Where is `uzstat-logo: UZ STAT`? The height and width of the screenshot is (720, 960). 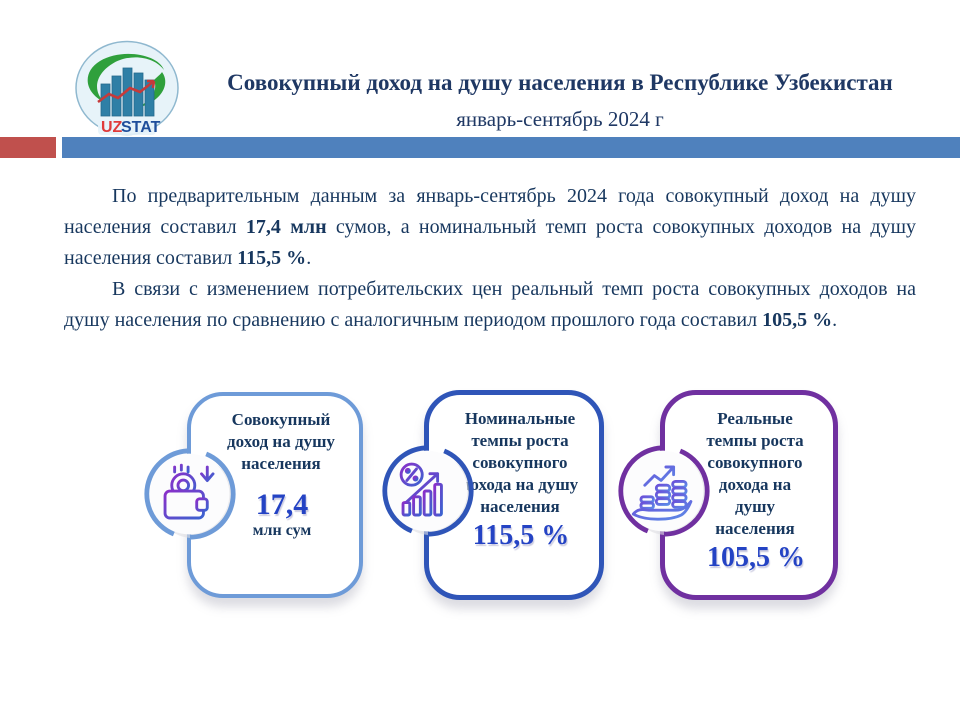 uzstat-logo: UZ STAT is located at coordinates (127, 88).